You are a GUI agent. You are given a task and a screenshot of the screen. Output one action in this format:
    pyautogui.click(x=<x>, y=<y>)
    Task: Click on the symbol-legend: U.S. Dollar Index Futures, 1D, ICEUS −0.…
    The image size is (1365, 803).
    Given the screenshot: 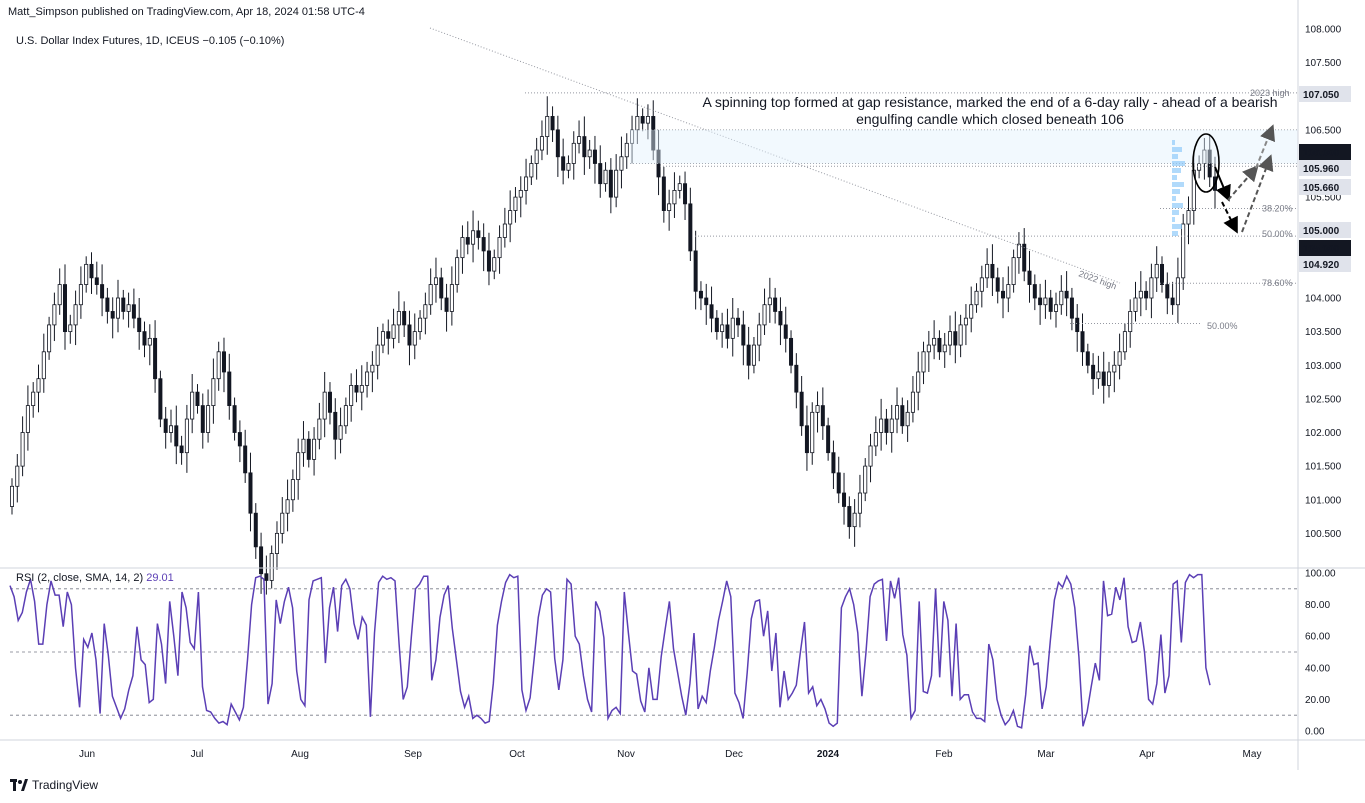 What is the action you would take?
    pyautogui.click(x=150, y=41)
    